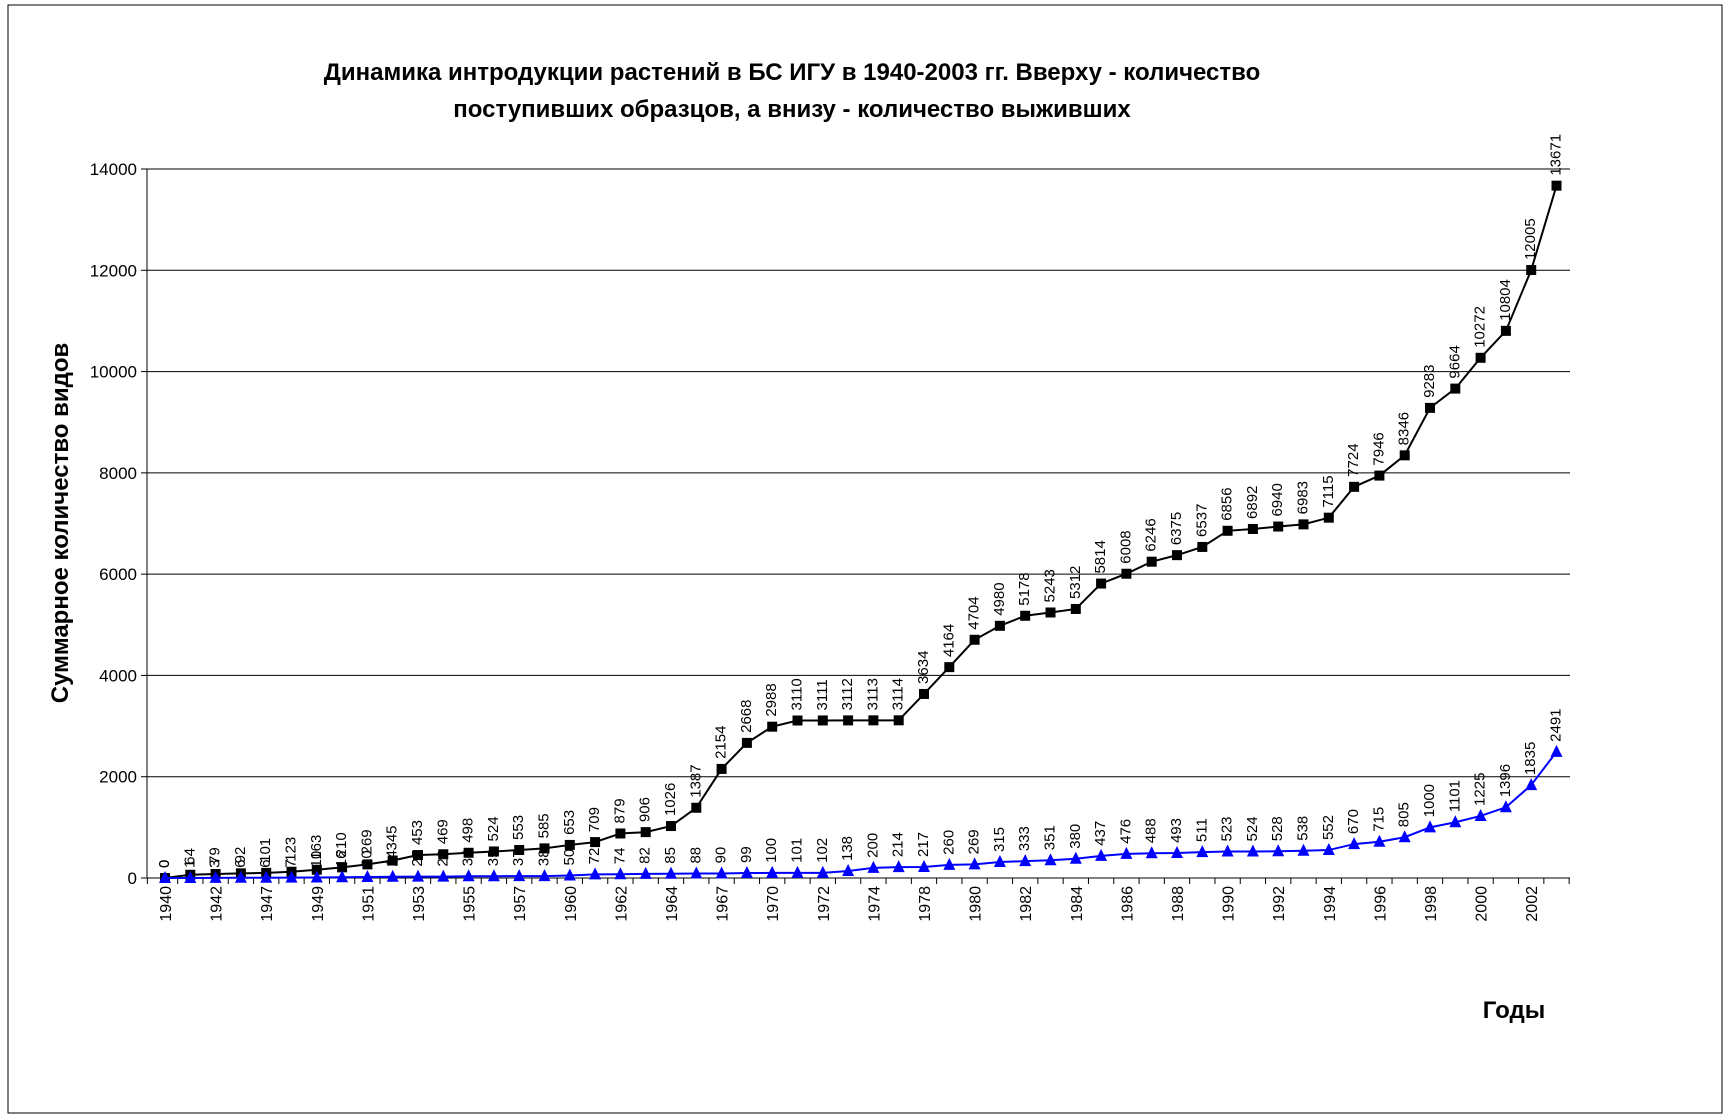  I want to click on data-label: 7724, so click(1353, 459).